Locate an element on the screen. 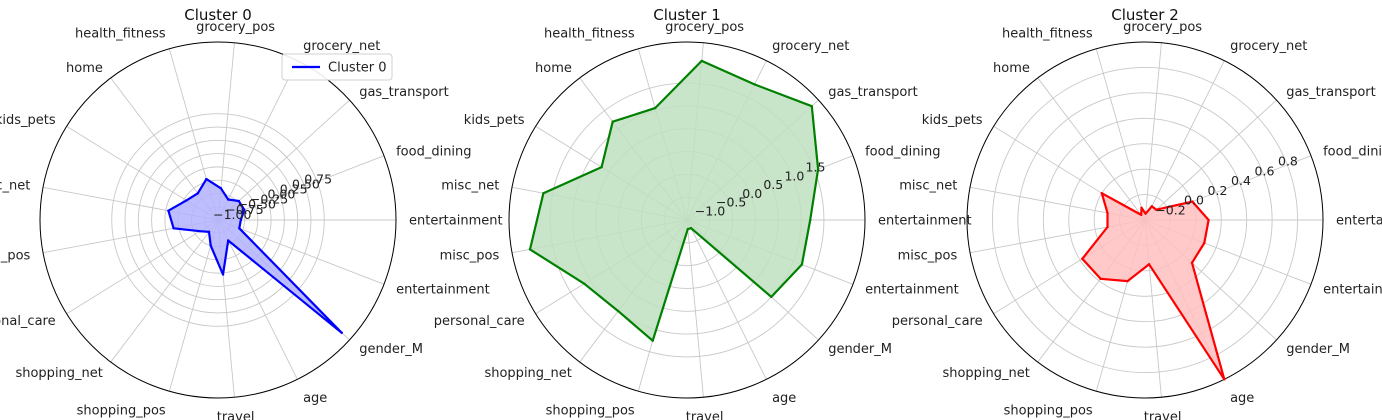 The image size is (1382, 420). radial-tick-label: 0.25 is located at coordinates (294, 188).